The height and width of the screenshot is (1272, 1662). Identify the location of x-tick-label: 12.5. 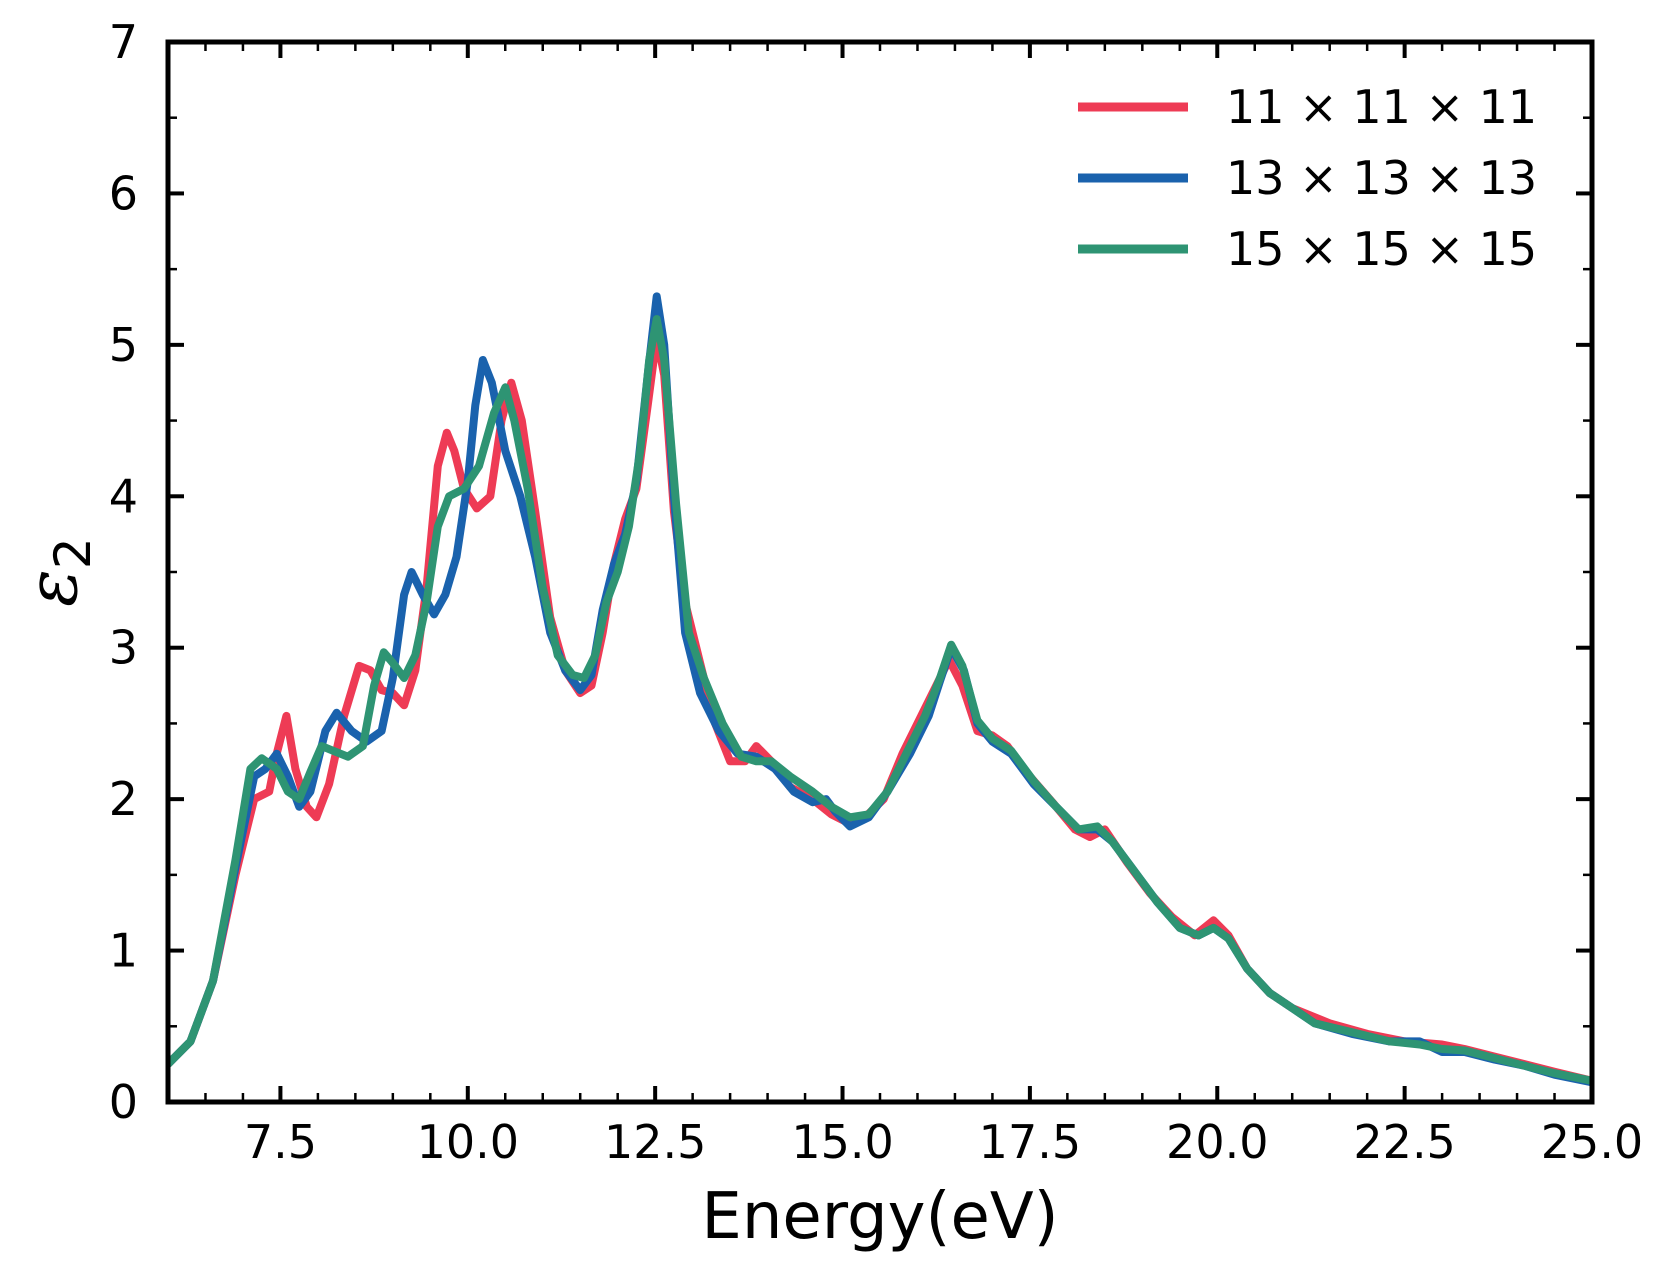
(655, 1142).